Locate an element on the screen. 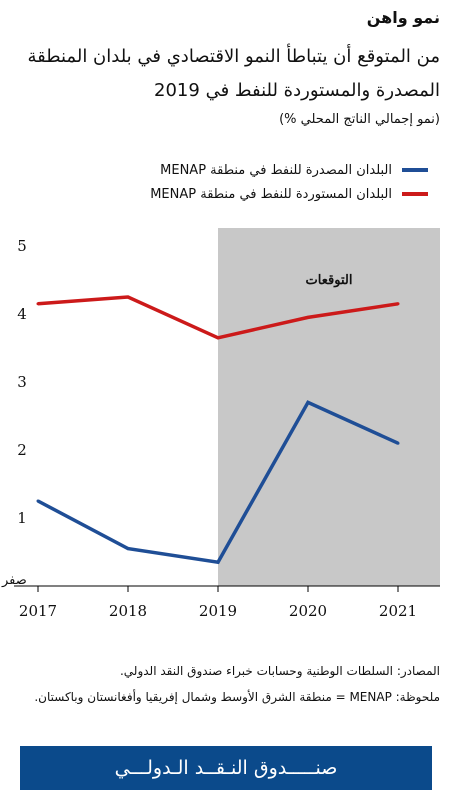 The width and height of the screenshot is (452, 800). imf-banner: صنـــــدوق النـقــد الـدولـــي is located at coordinates (226, 768).